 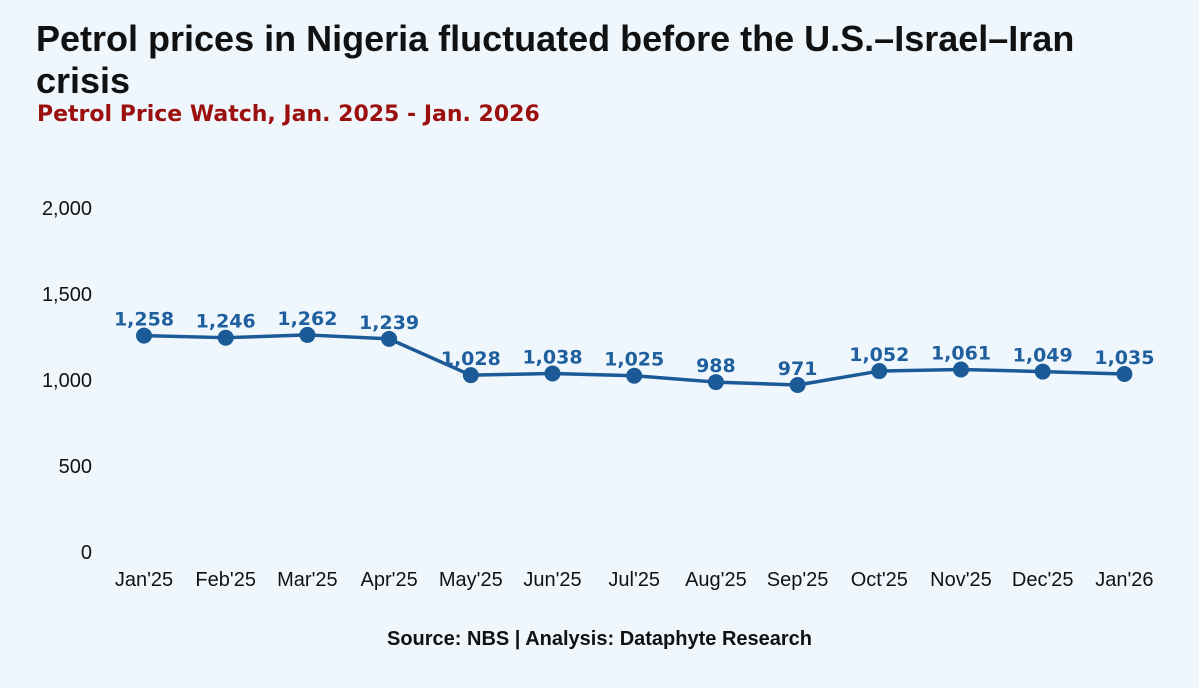 I want to click on y-tick-label: 1,500, so click(x=67, y=295).